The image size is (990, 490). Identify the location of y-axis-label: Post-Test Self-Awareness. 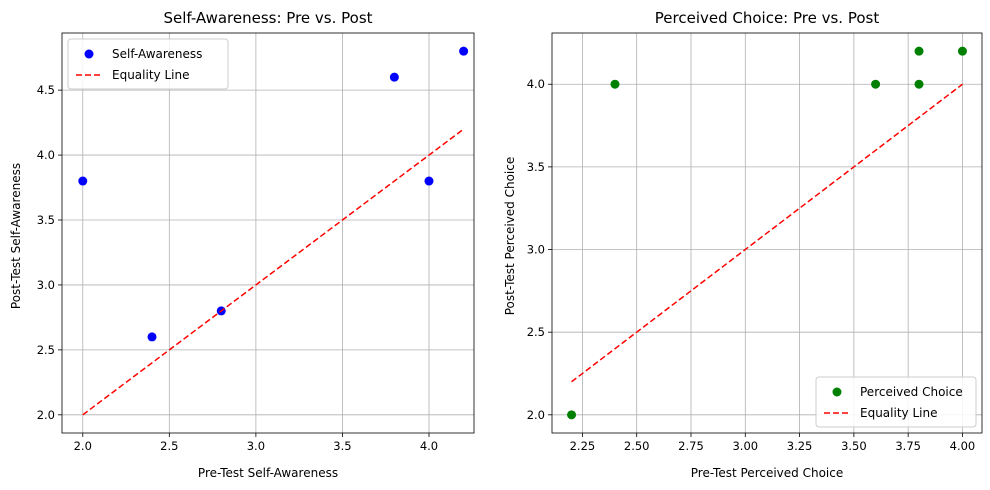
(16, 236).